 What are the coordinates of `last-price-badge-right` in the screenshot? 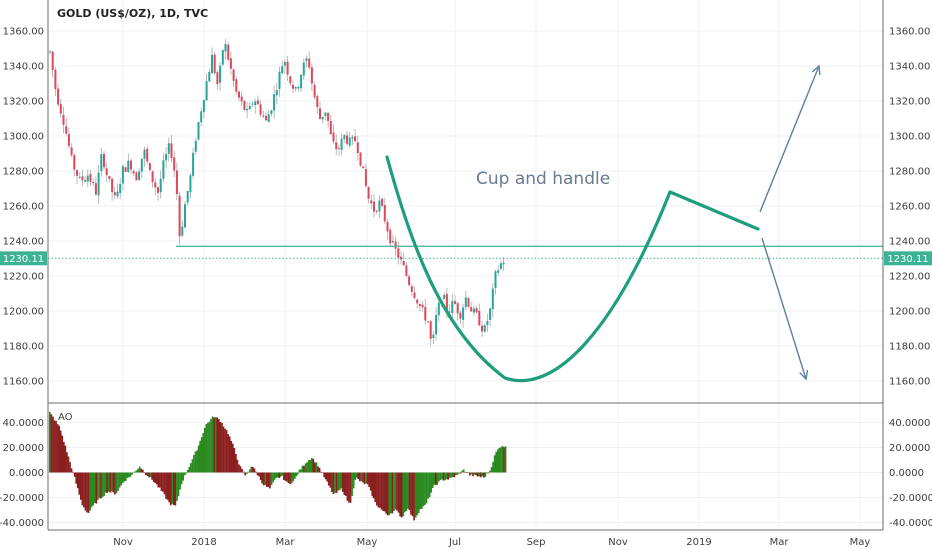 It's located at (908, 258).